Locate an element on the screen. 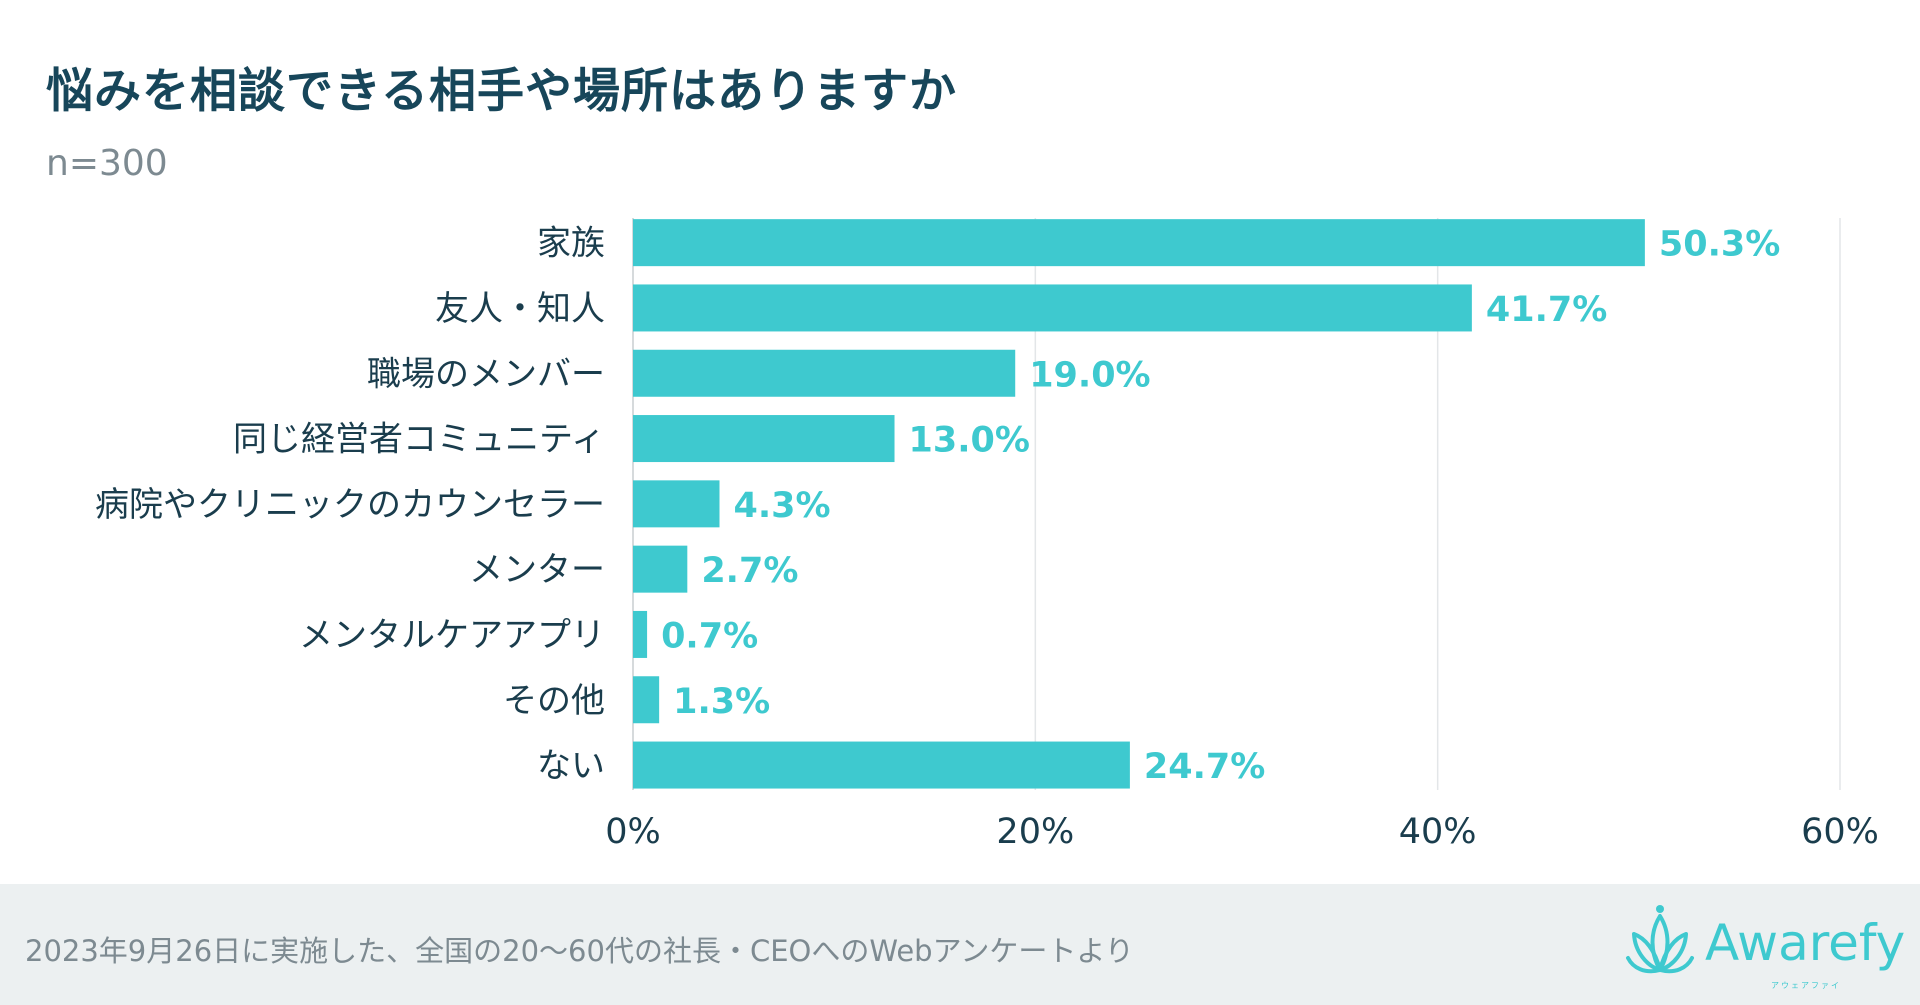  data-label: 0.7% is located at coordinates (709, 636).